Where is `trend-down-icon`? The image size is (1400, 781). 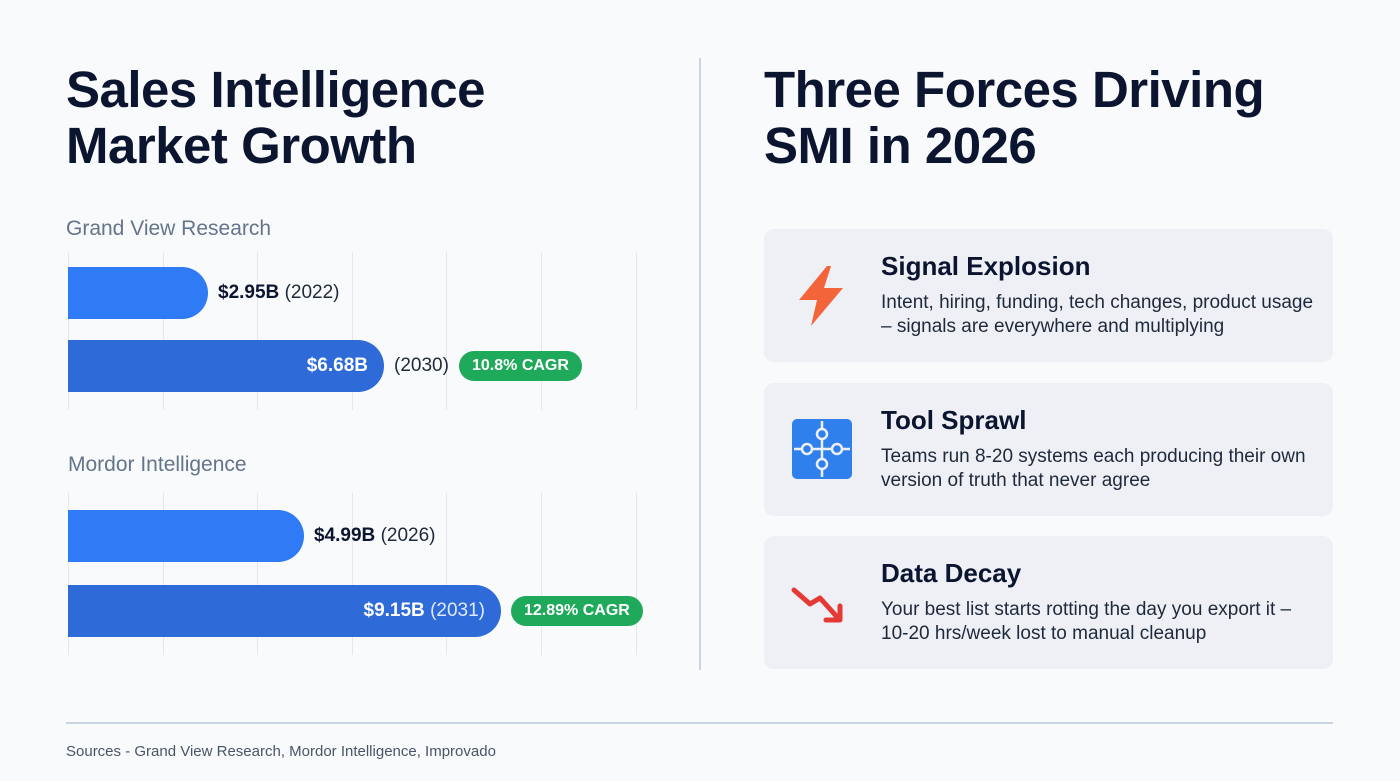 trend-down-icon is located at coordinates (817, 605).